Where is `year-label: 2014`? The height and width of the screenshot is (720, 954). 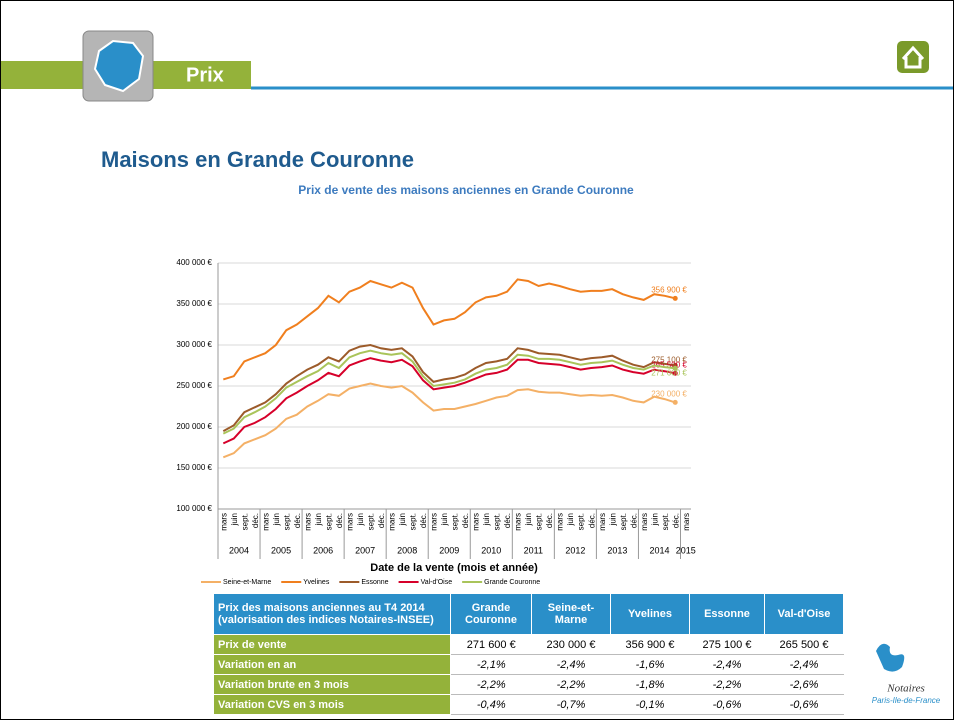
year-label: 2014 is located at coordinates (659, 550).